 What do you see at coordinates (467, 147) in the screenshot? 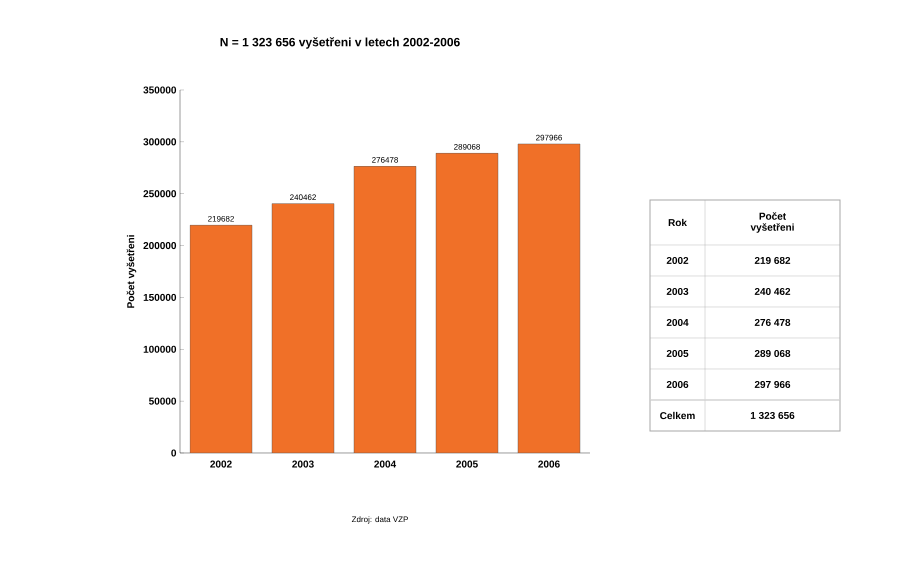
I see `data-label: 289068` at bounding box center [467, 147].